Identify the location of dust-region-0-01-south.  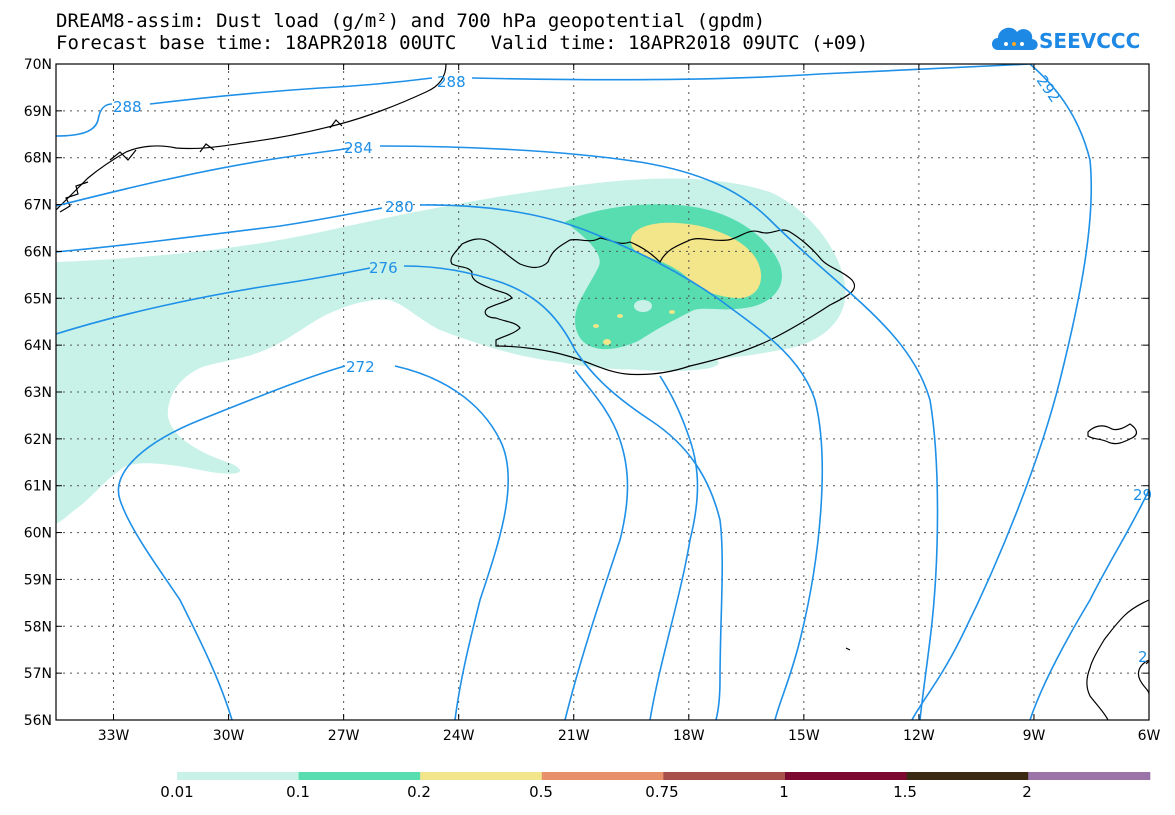
(669, 361).